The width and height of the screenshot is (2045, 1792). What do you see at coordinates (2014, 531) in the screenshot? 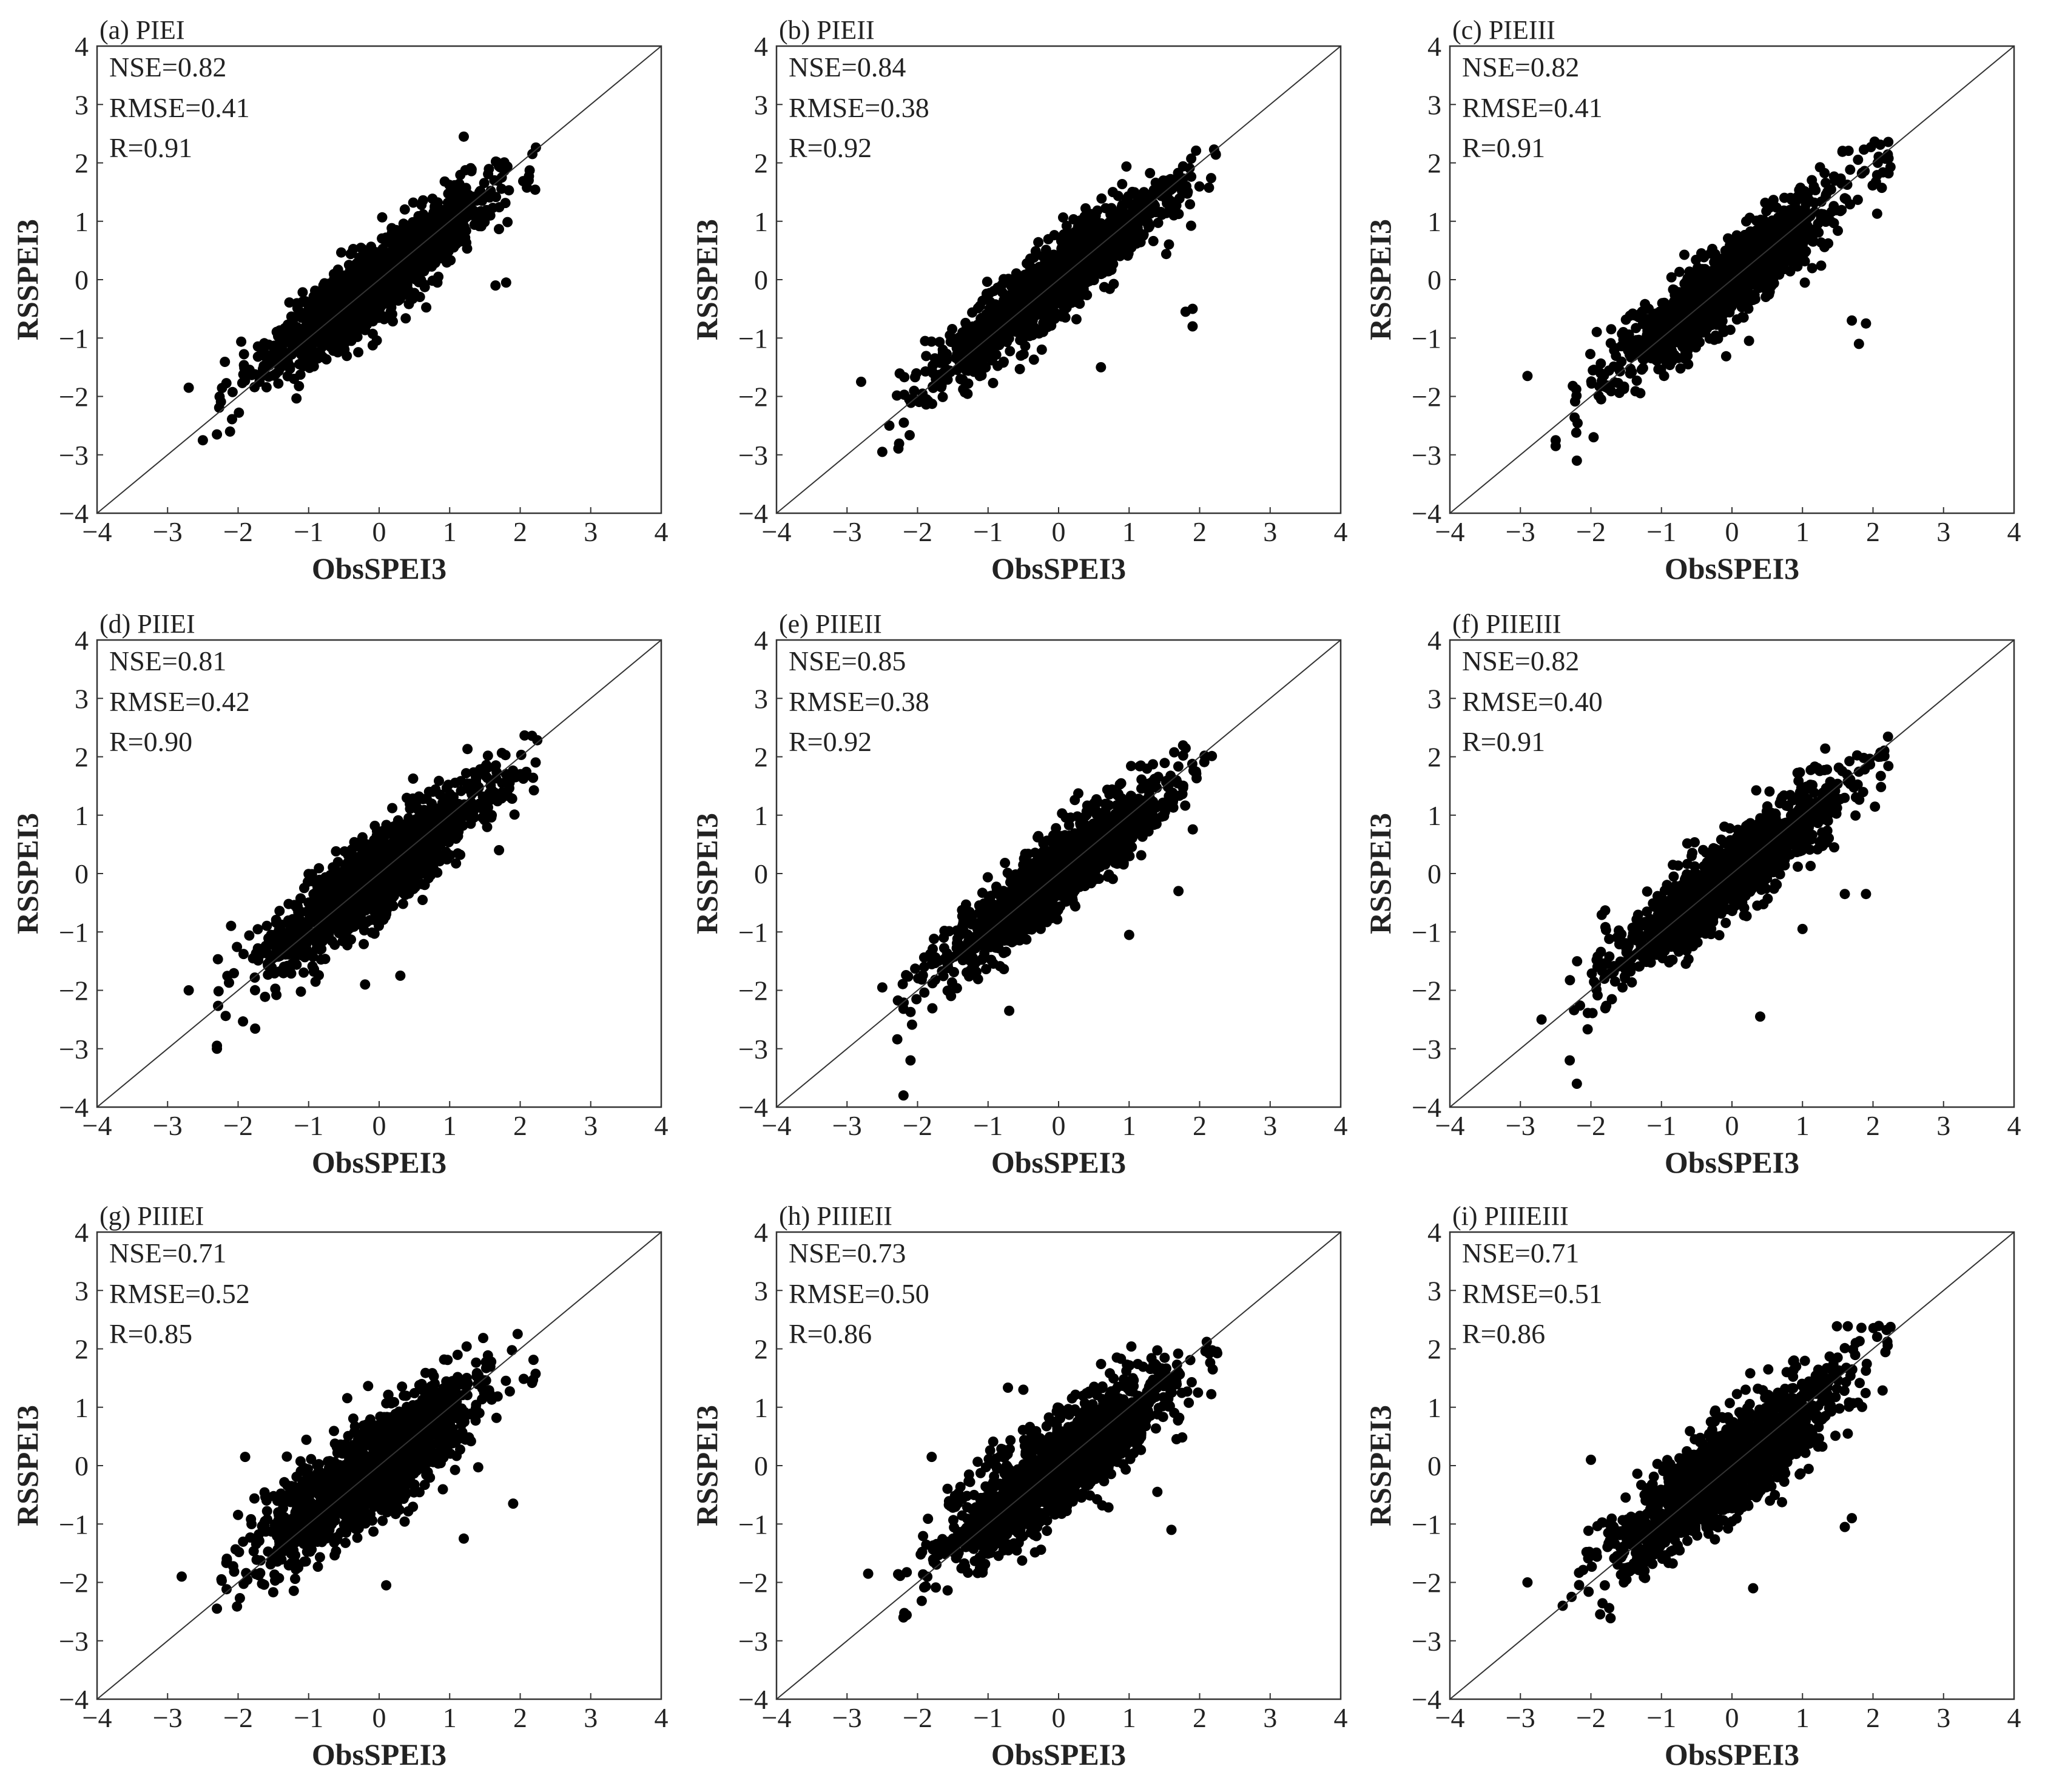
I see `x-tick-label: 4` at bounding box center [2014, 531].